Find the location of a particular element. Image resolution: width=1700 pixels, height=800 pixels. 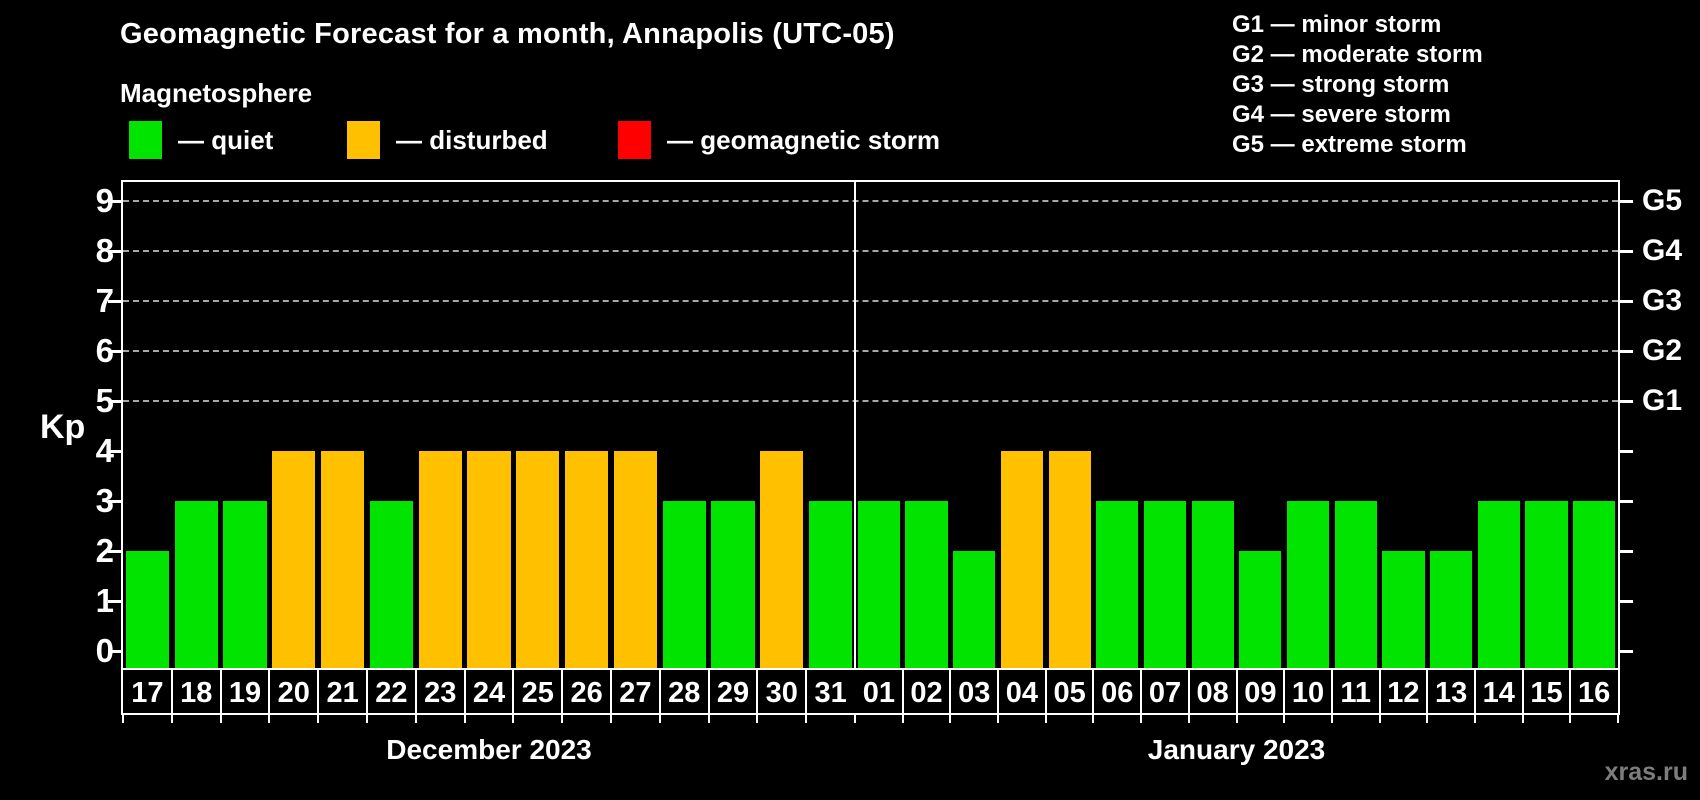

day-label-jan-13: 13 is located at coordinates (1451, 693).